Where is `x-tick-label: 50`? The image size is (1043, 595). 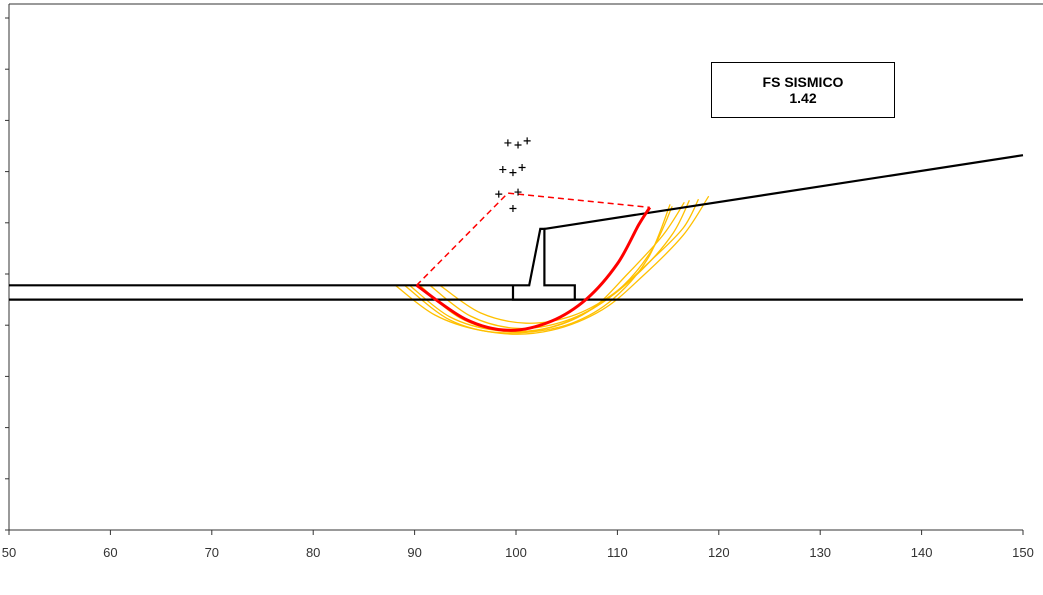 x-tick-label: 50 is located at coordinates (9, 552).